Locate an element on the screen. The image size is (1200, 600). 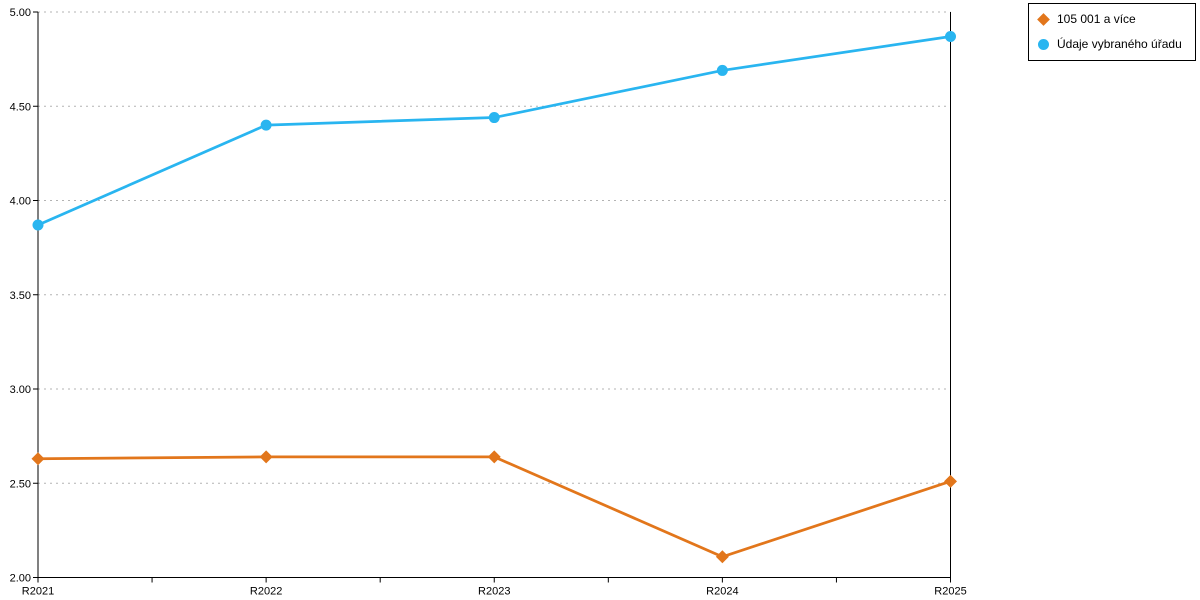
y-tick-label: 5.00 is located at coordinates (20, 13).